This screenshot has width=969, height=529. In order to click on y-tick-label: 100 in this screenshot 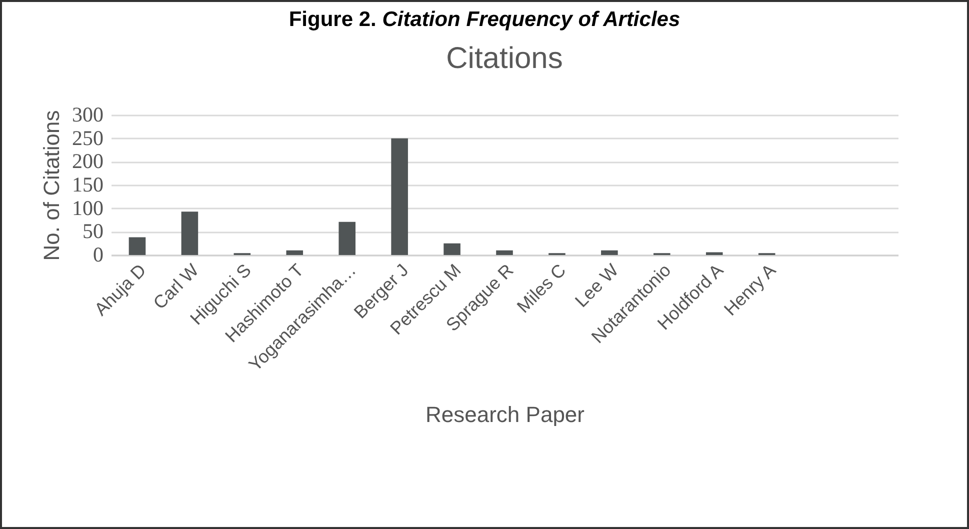, I will do `click(88, 208)`.